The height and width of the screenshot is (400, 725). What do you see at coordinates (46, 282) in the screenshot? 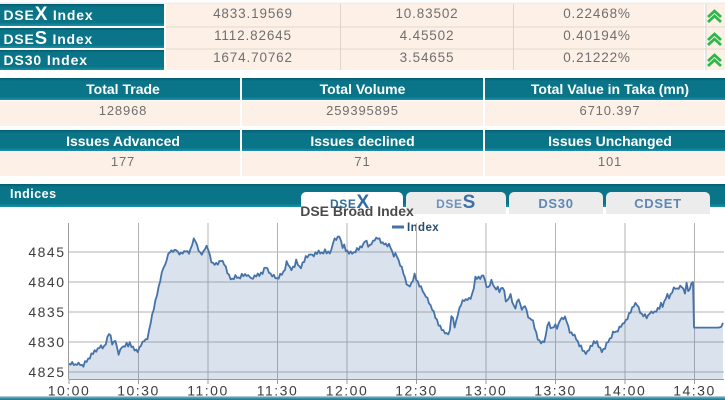
I see `svg-text: 4840` at bounding box center [46, 282].